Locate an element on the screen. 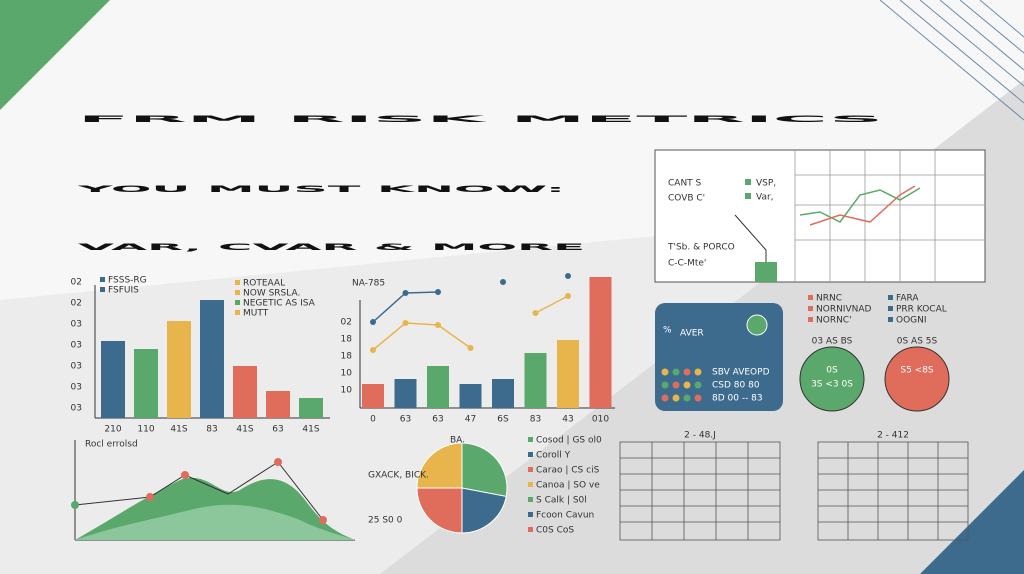  label: 03 AS BS is located at coordinates (832, 342).